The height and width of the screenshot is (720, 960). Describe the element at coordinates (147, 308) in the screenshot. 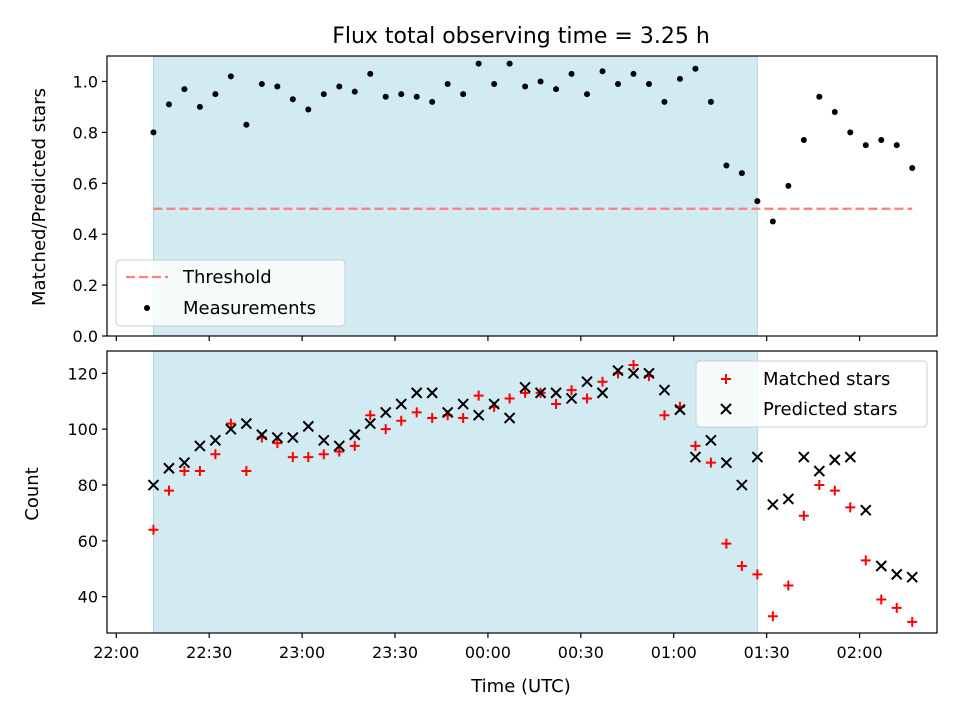

I see `legend-measurements-swatch` at that location.